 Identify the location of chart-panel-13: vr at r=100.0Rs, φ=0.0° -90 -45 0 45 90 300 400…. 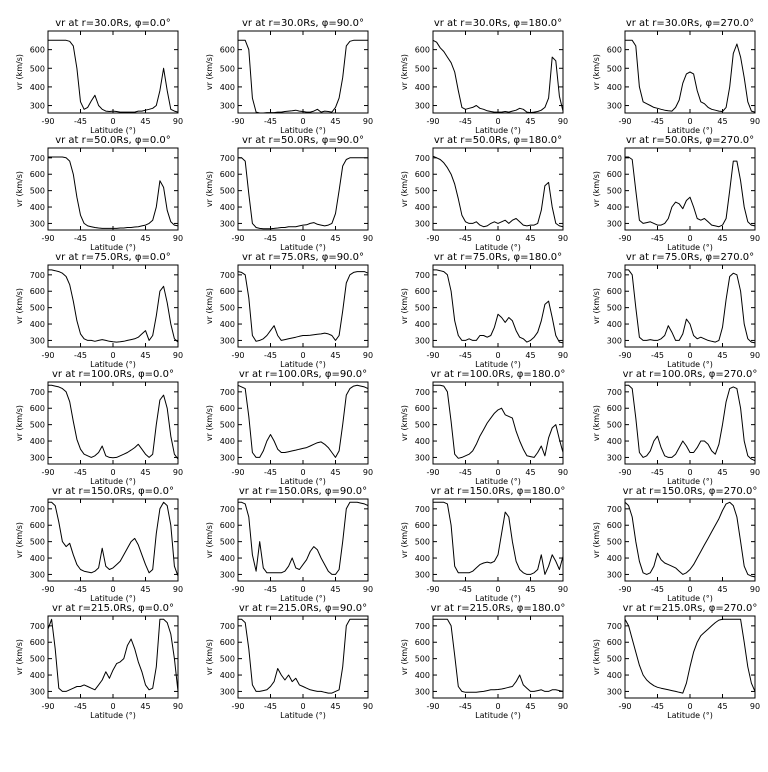
(99, 427).